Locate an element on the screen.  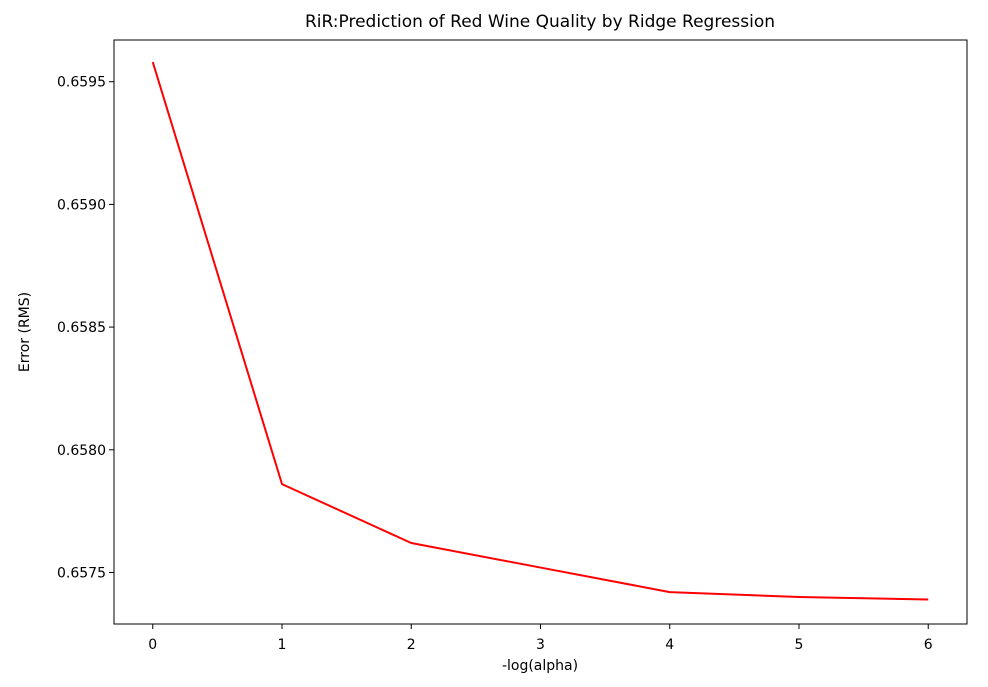
y-tick-label: 0.6585 is located at coordinates (81, 328).